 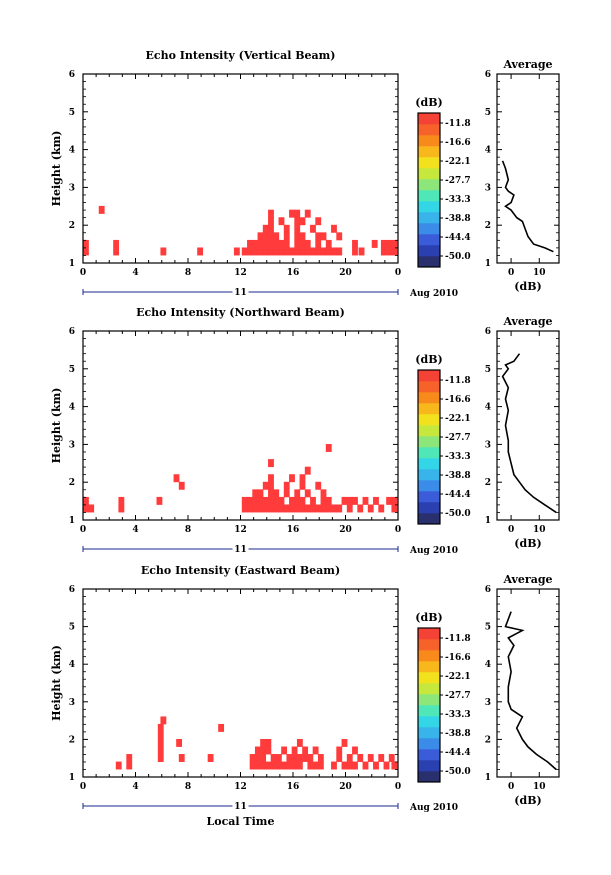 What do you see at coordinates (72, 483) in the screenshot?
I see `y-tick-label: 2` at bounding box center [72, 483].